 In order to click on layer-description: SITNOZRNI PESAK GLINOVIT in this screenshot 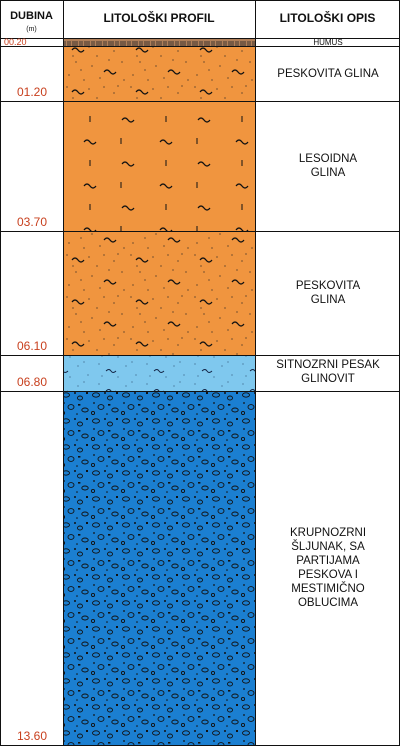, I will do `click(328, 372)`.